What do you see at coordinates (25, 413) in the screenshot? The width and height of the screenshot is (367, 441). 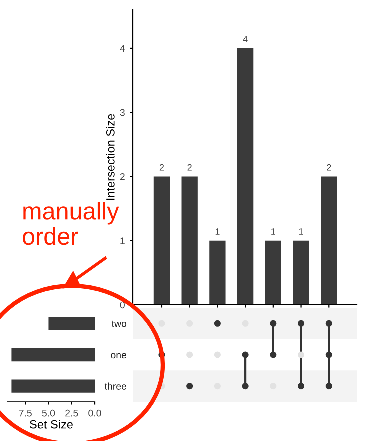 I see `x-tick-label: 7.5` at bounding box center [25, 413].